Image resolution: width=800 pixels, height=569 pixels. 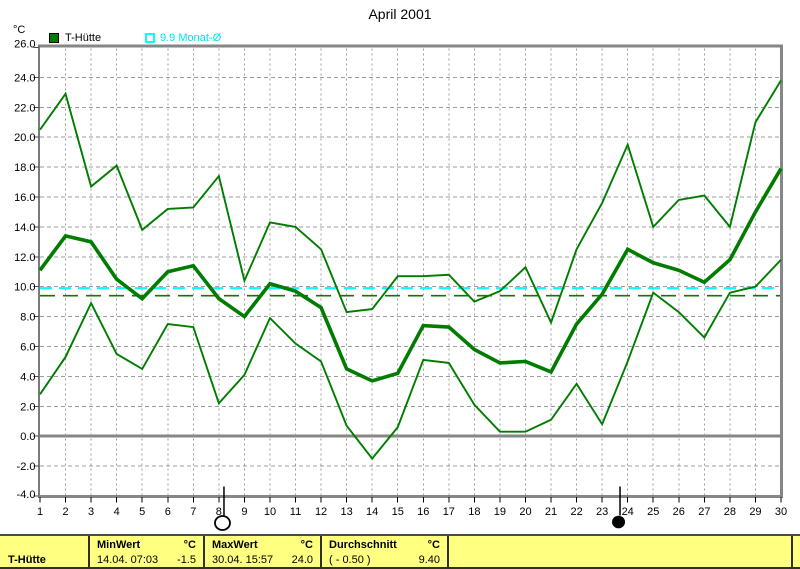 What do you see at coordinates (372, 512) in the screenshot?
I see `x-tick-label: 14` at bounding box center [372, 512].